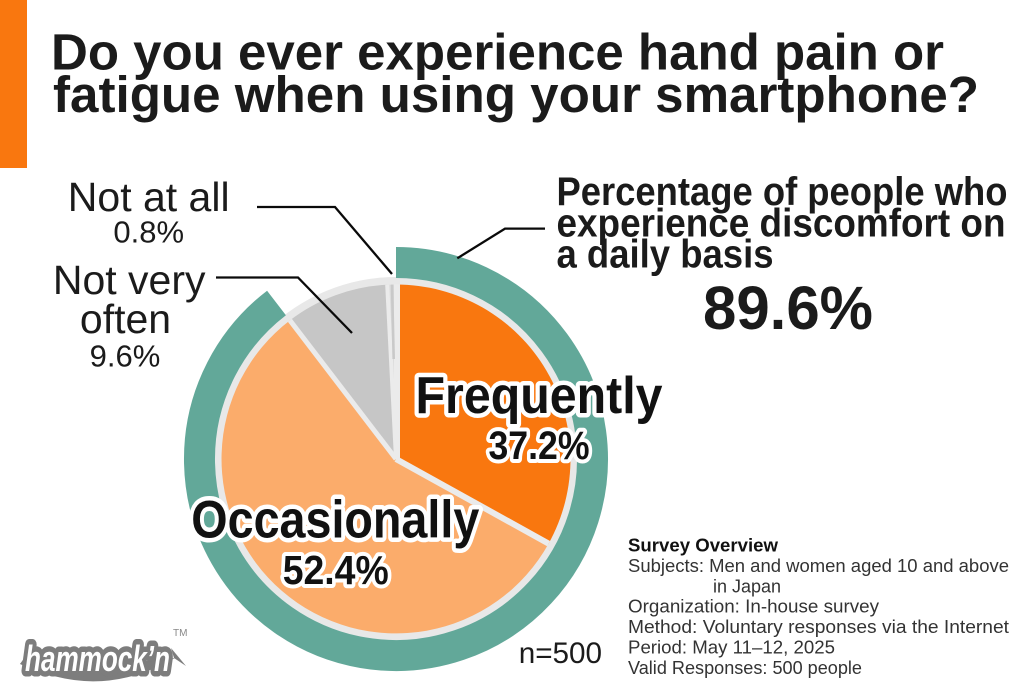 This screenshot has width=1024, height=700. Describe the element at coordinates (745, 668) in the screenshot. I see `svg-text: Valid Responses: 500 people` at that location.